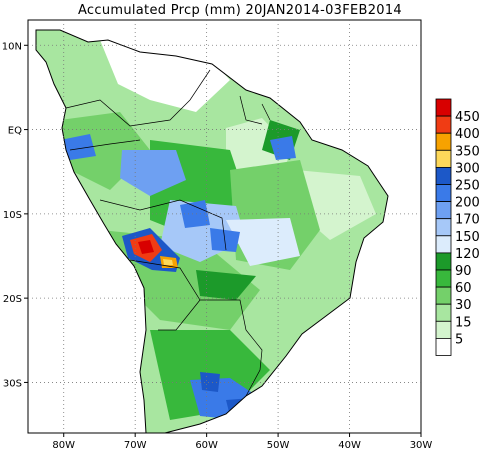 The height and width of the screenshot is (460, 491). I want to click on legend-label: 5, so click(459, 339).